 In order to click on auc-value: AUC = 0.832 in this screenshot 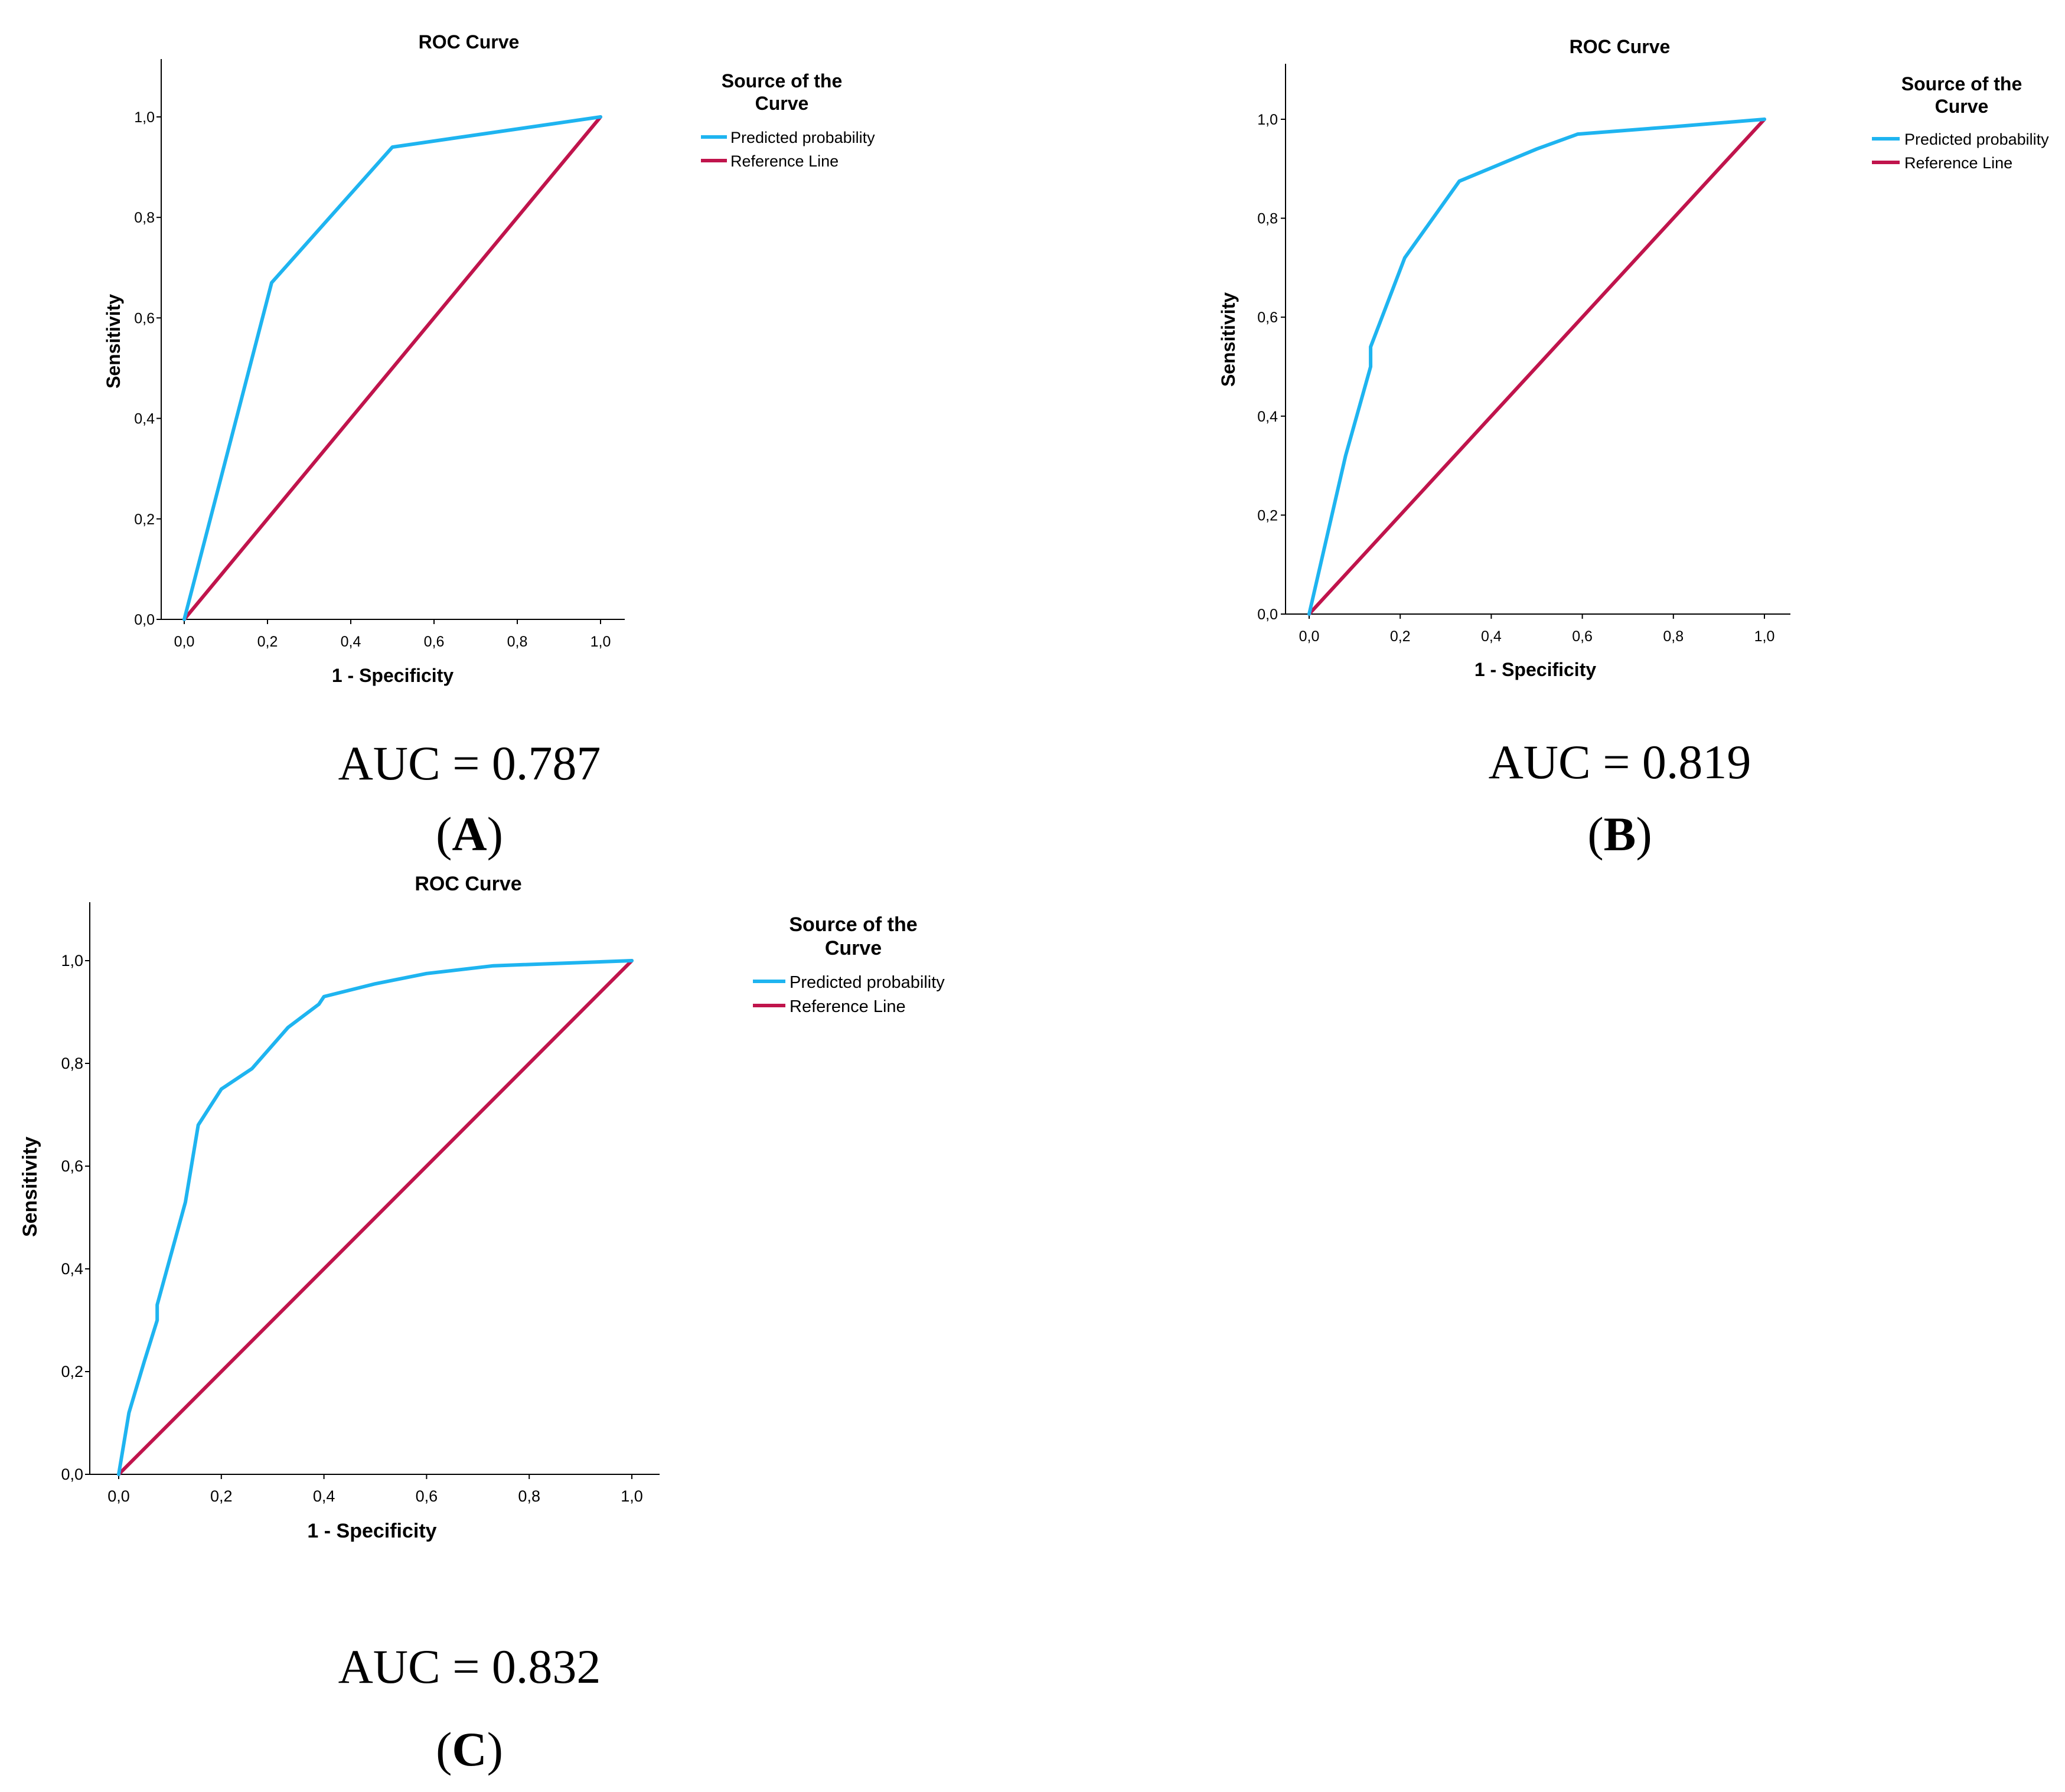, I will do `click(470, 1666)`.